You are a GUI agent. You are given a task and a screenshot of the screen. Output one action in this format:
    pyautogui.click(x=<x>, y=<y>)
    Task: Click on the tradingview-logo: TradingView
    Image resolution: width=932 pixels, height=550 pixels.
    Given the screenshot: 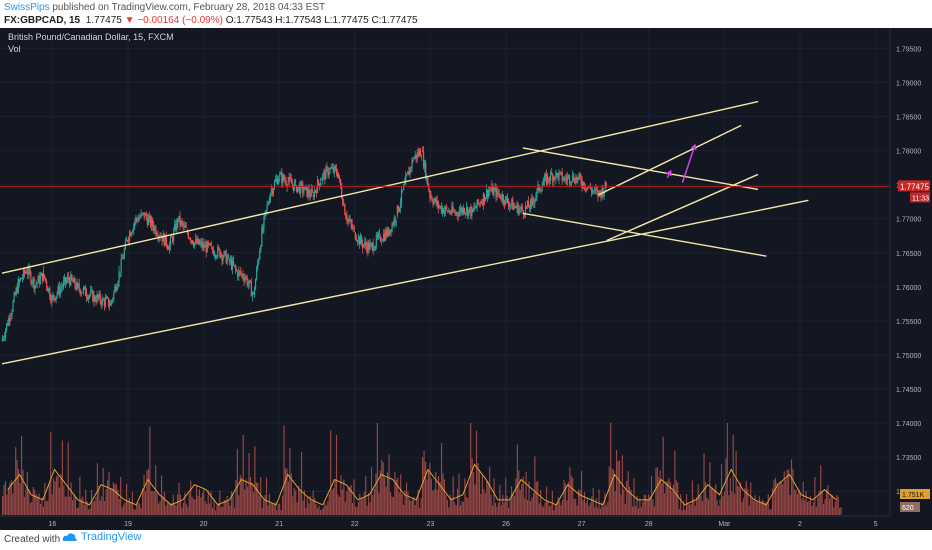 What is the action you would take?
    pyautogui.click(x=101, y=537)
    